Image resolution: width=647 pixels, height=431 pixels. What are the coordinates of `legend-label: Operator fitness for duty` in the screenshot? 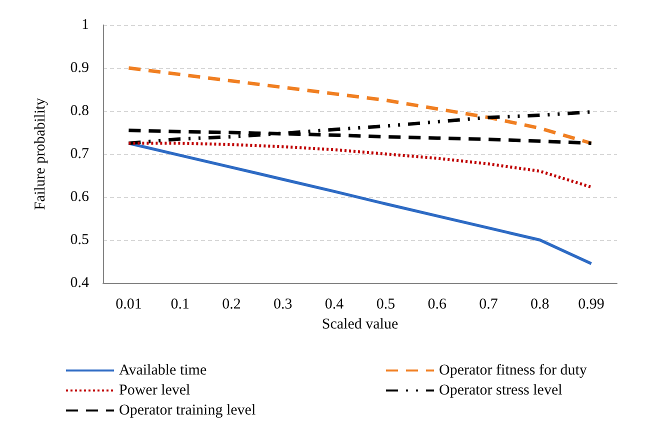 It's located at (513, 370).